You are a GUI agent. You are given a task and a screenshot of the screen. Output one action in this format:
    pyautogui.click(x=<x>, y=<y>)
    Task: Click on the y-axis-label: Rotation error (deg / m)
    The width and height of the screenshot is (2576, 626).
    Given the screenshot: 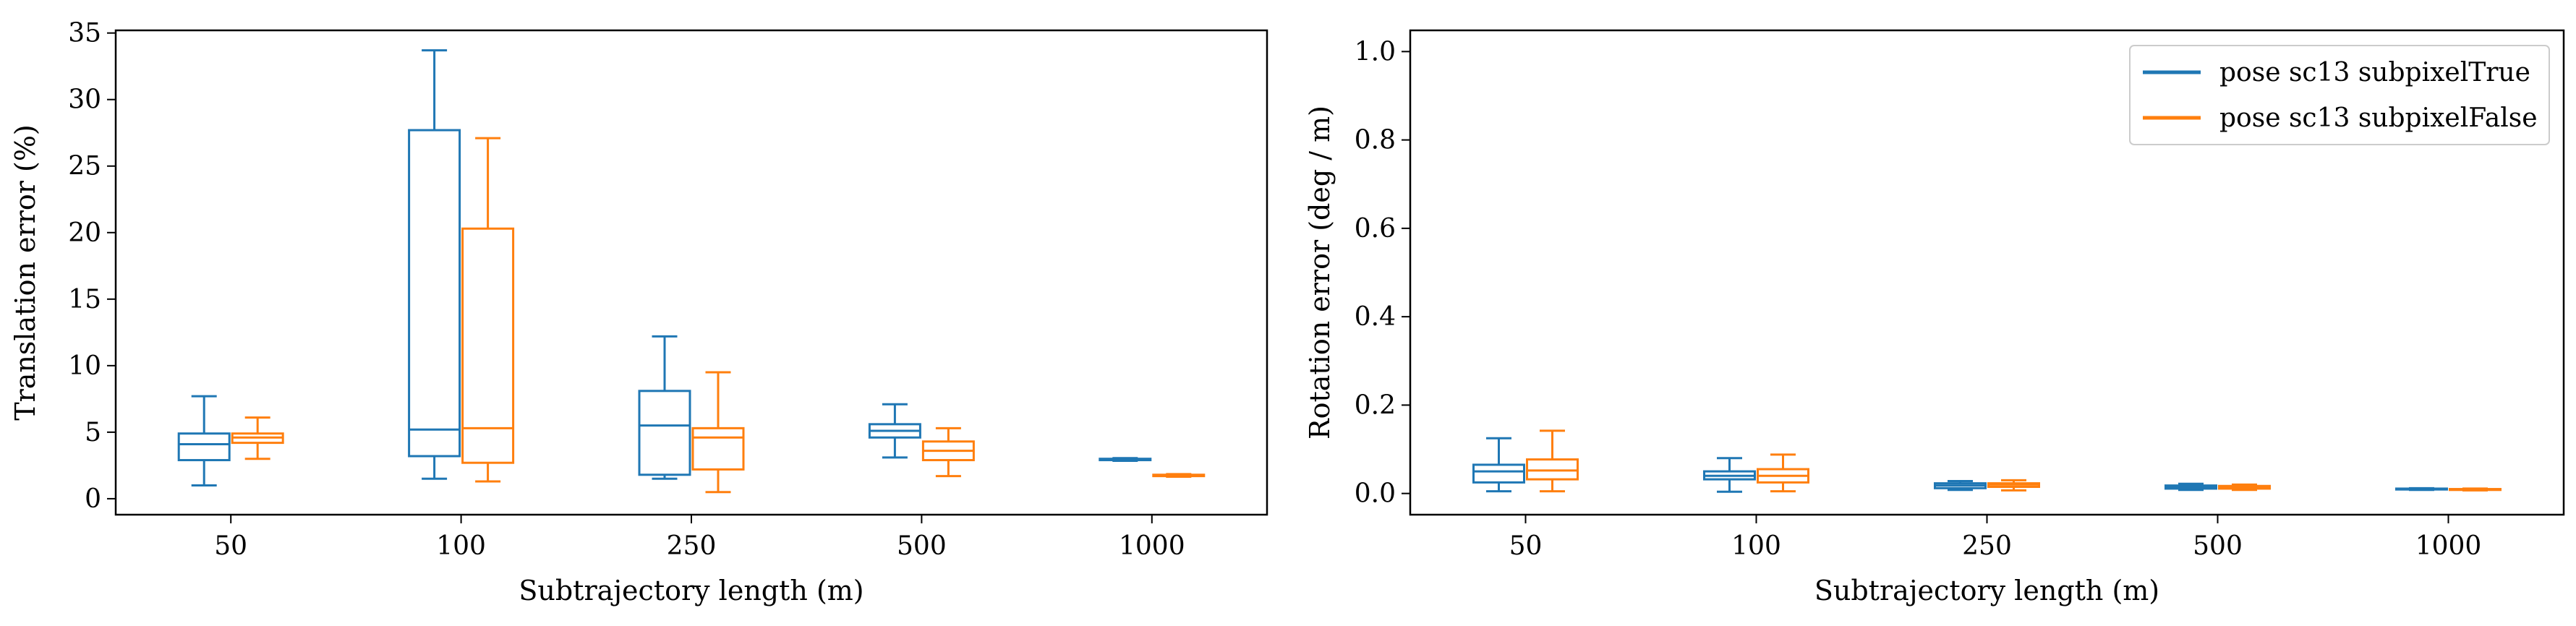 What is the action you would take?
    pyautogui.click(x=1320, y=273)
    